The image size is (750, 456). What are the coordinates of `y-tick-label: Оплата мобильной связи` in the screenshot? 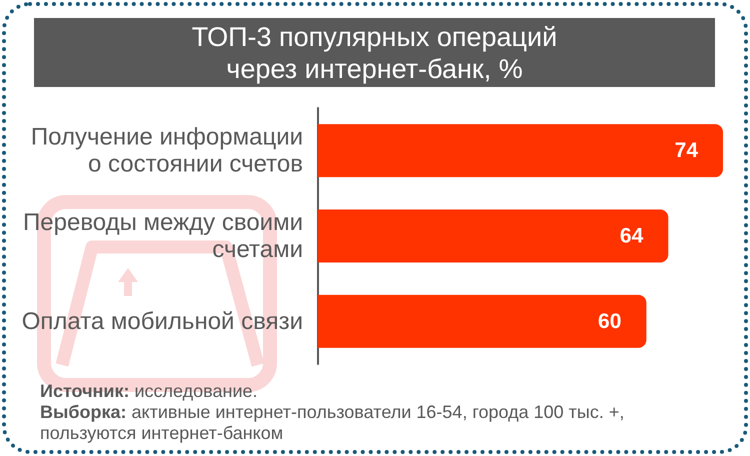 It's located at (162, 321).